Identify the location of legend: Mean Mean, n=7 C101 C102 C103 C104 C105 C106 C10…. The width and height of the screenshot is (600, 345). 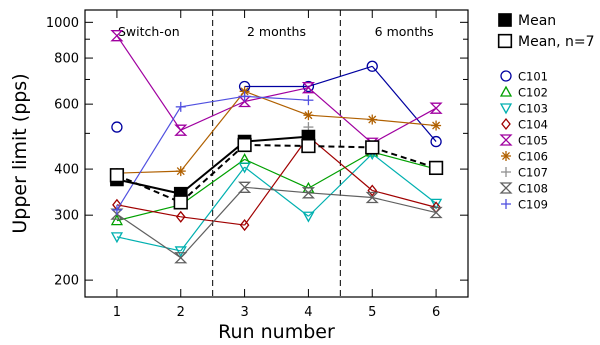
(546, 112).